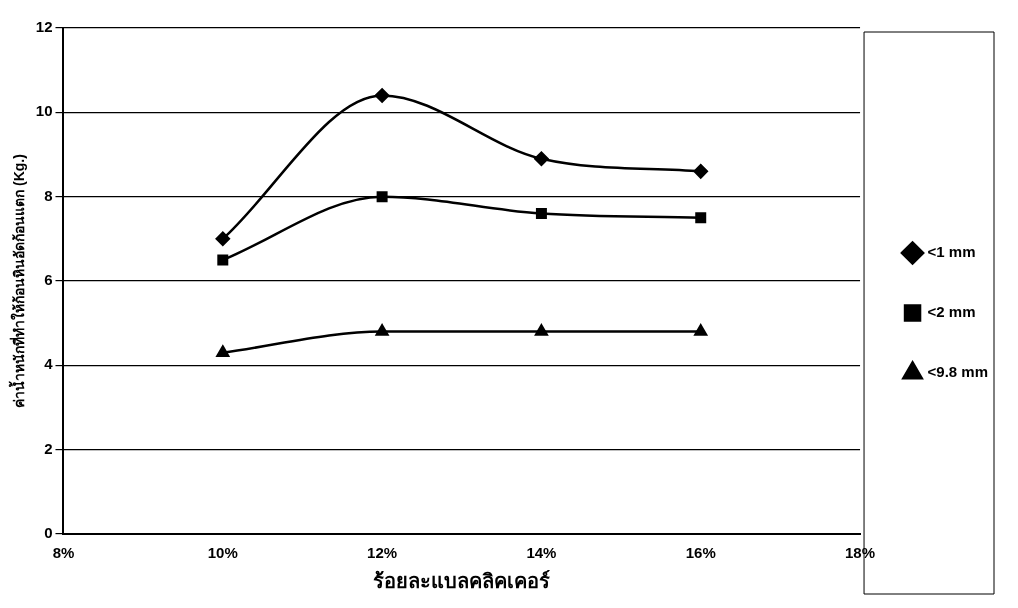 The image size is (1018, 608). I want to click on x-tick-label: 14%, so click(541, 553).